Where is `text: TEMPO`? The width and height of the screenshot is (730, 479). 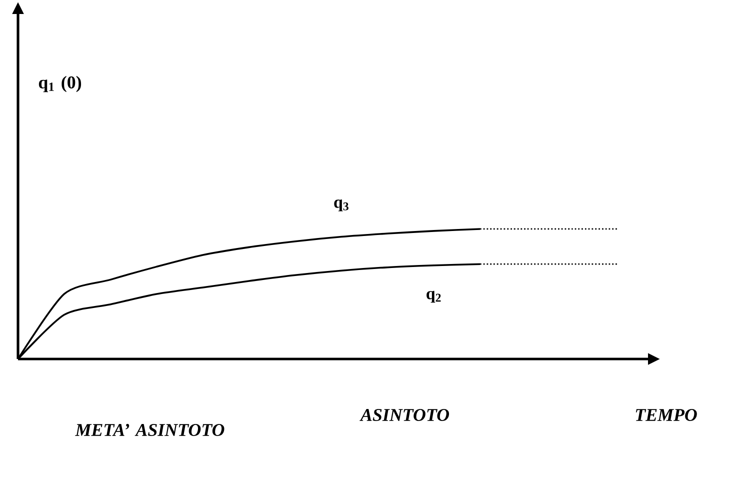
text: TEMPO is located at coordinates (666, 415).